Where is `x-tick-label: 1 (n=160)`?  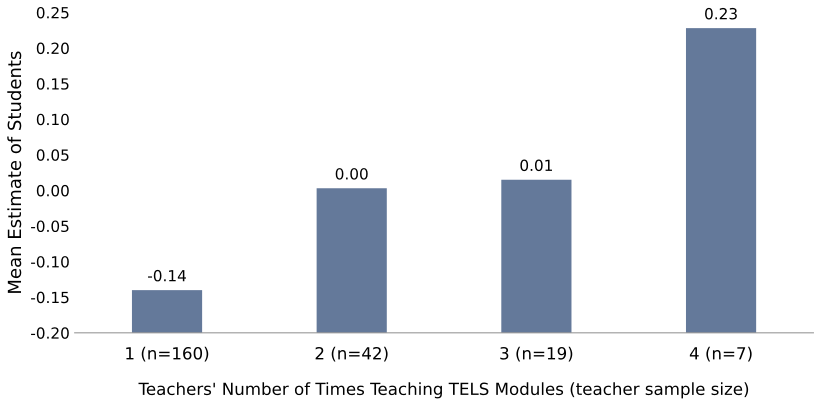
x-tick-label: 1 (n=160) is located at coordinates (167, 354).